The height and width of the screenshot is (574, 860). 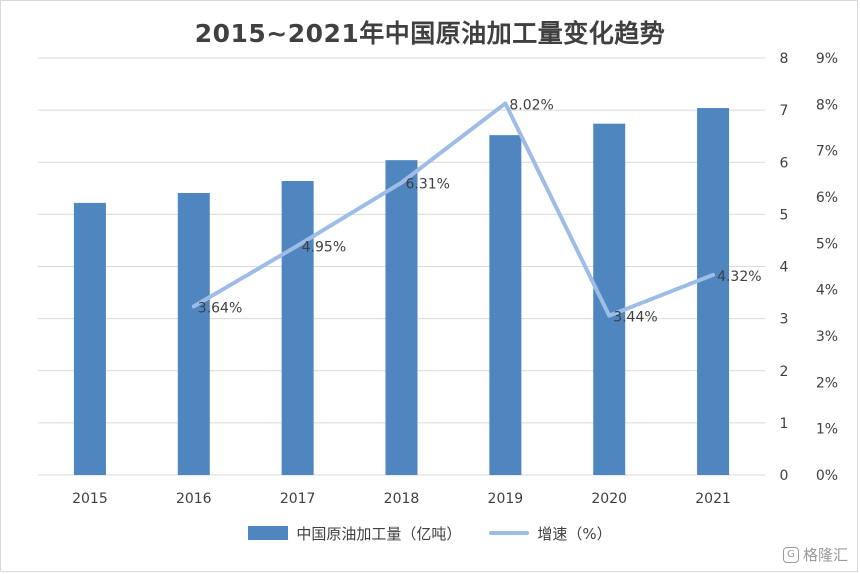 What do you see at coordinates (401, 318) in the screenshot?
I see `bar-2018` at bounding box center [401, 318].